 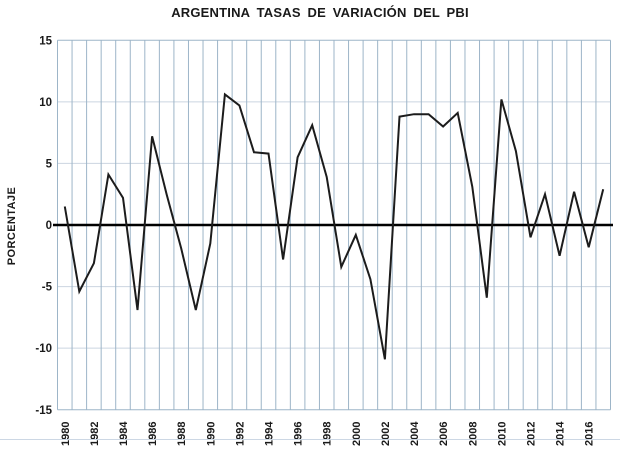 I want to click on x-tick-label: 2010, so click(x=502, y=434).